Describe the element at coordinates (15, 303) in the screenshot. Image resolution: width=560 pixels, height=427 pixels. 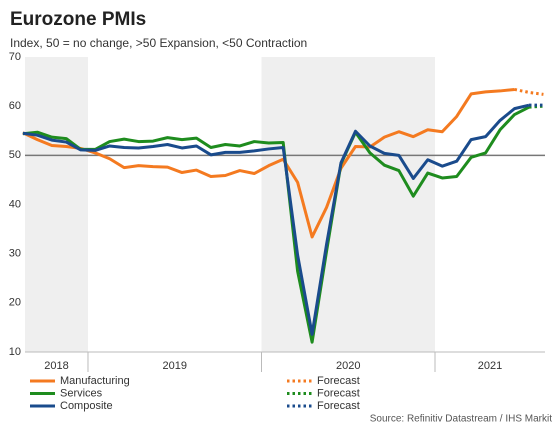
I see `y-tick-label: 20` at that location.